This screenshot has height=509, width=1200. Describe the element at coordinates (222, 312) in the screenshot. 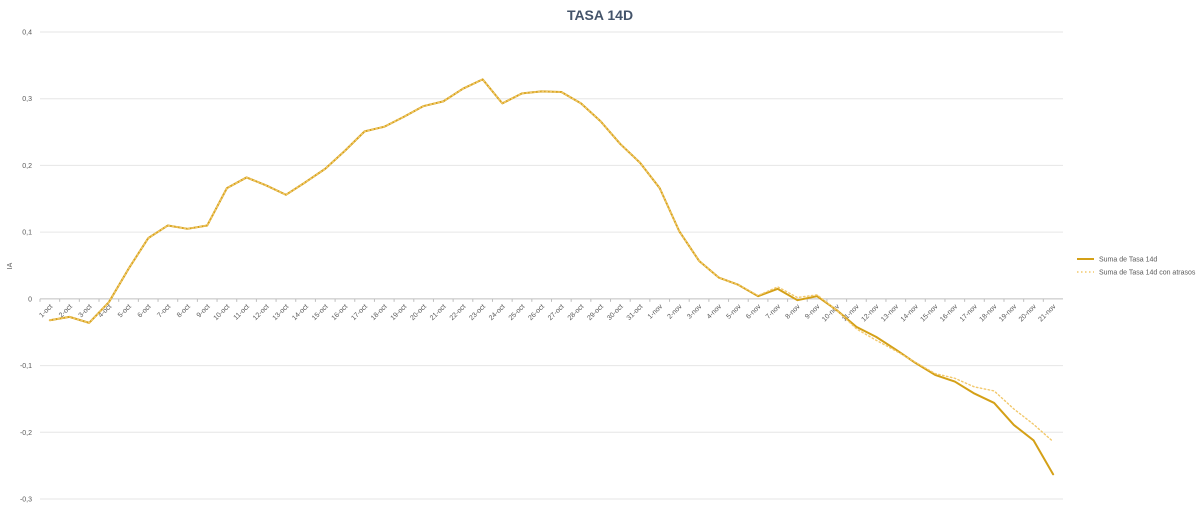

I see `x-tick-label: 10-oct` at that location.